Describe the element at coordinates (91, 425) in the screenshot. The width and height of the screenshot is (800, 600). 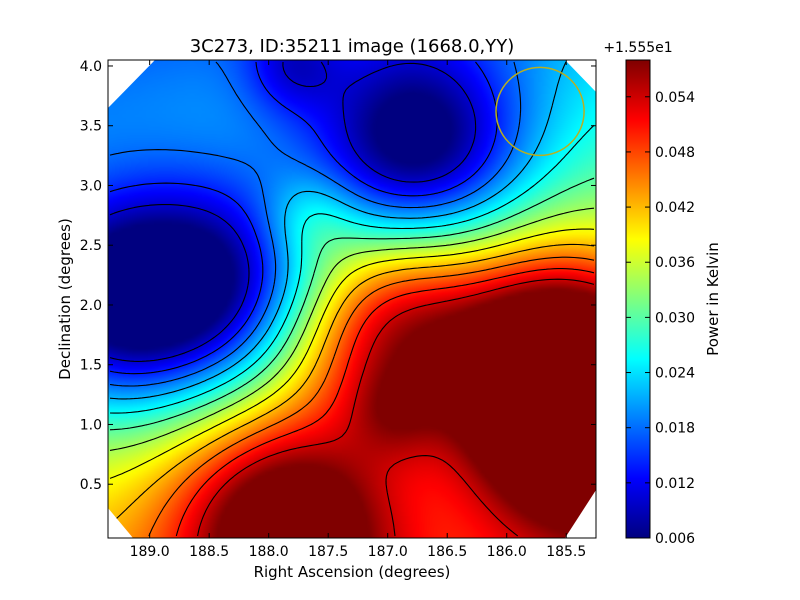
I see `y-tick-label: 1.0` at that location.